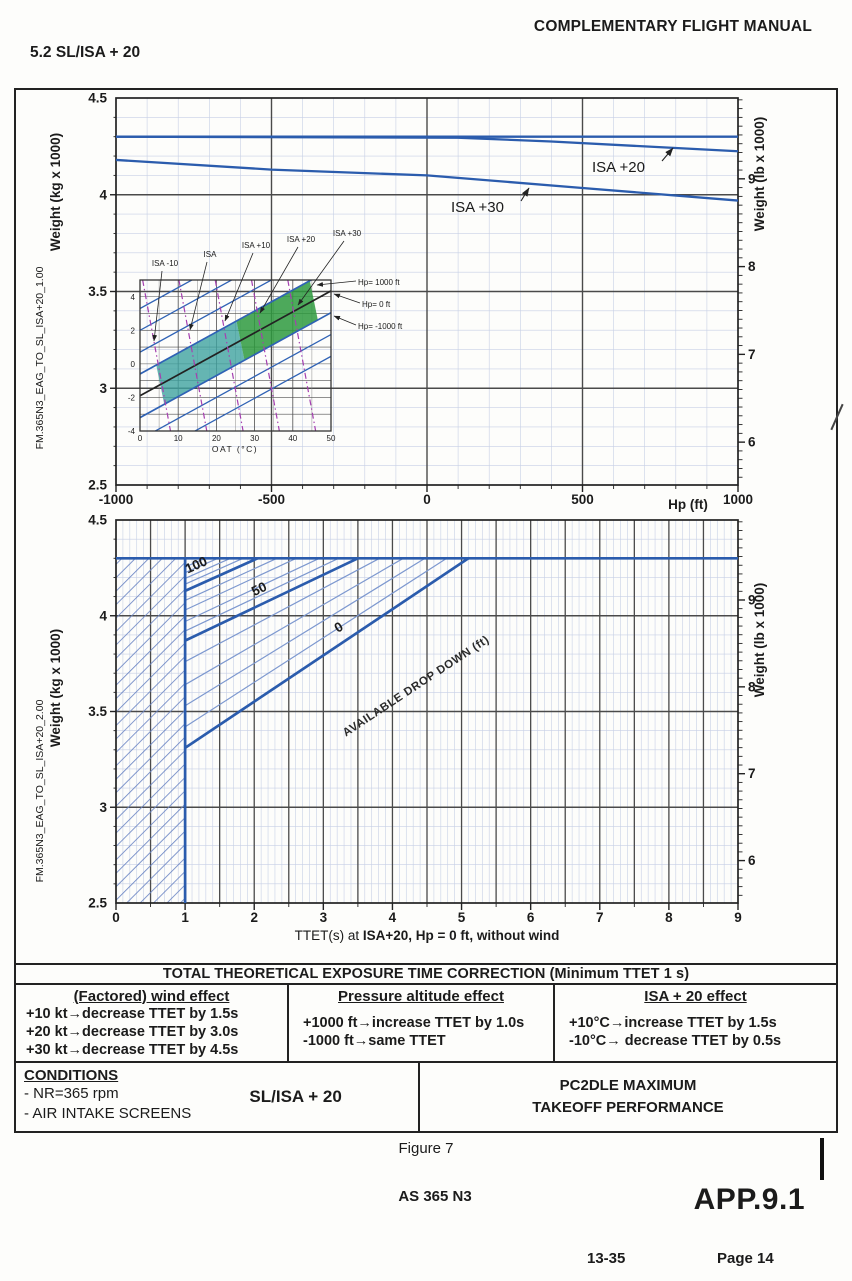 This screenshot has width=852, height=1281. I want to click on drop-down-100-label: 100, so click(196, 564).